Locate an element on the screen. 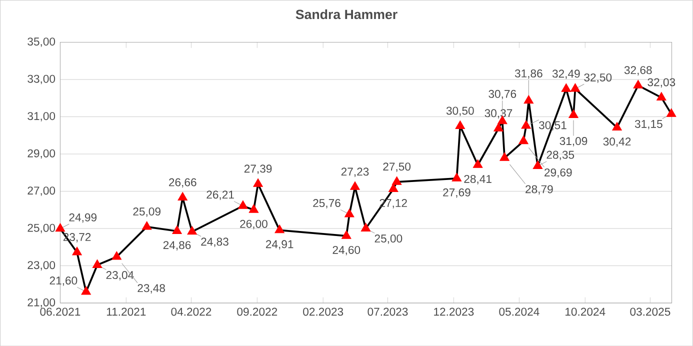  x-tick-label: 03.2025 is located at coordinates (650, 312).